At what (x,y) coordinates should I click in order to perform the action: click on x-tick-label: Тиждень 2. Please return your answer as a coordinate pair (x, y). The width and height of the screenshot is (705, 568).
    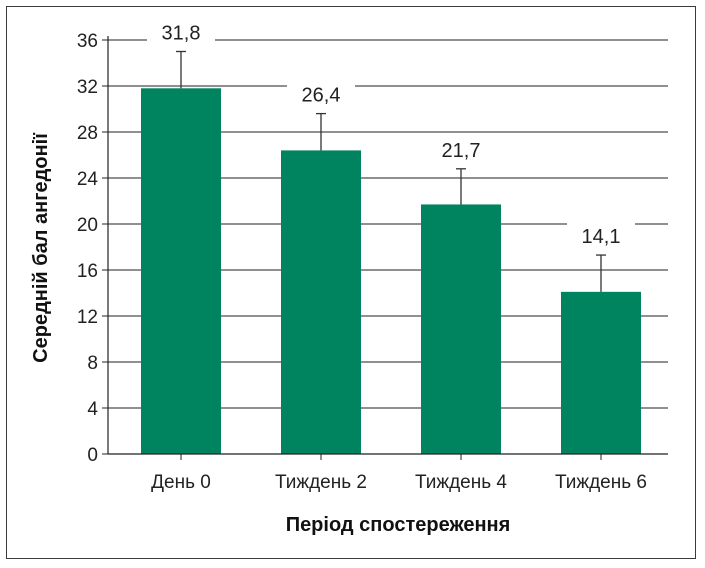
    Looking at the image, I should click on (321, 482).